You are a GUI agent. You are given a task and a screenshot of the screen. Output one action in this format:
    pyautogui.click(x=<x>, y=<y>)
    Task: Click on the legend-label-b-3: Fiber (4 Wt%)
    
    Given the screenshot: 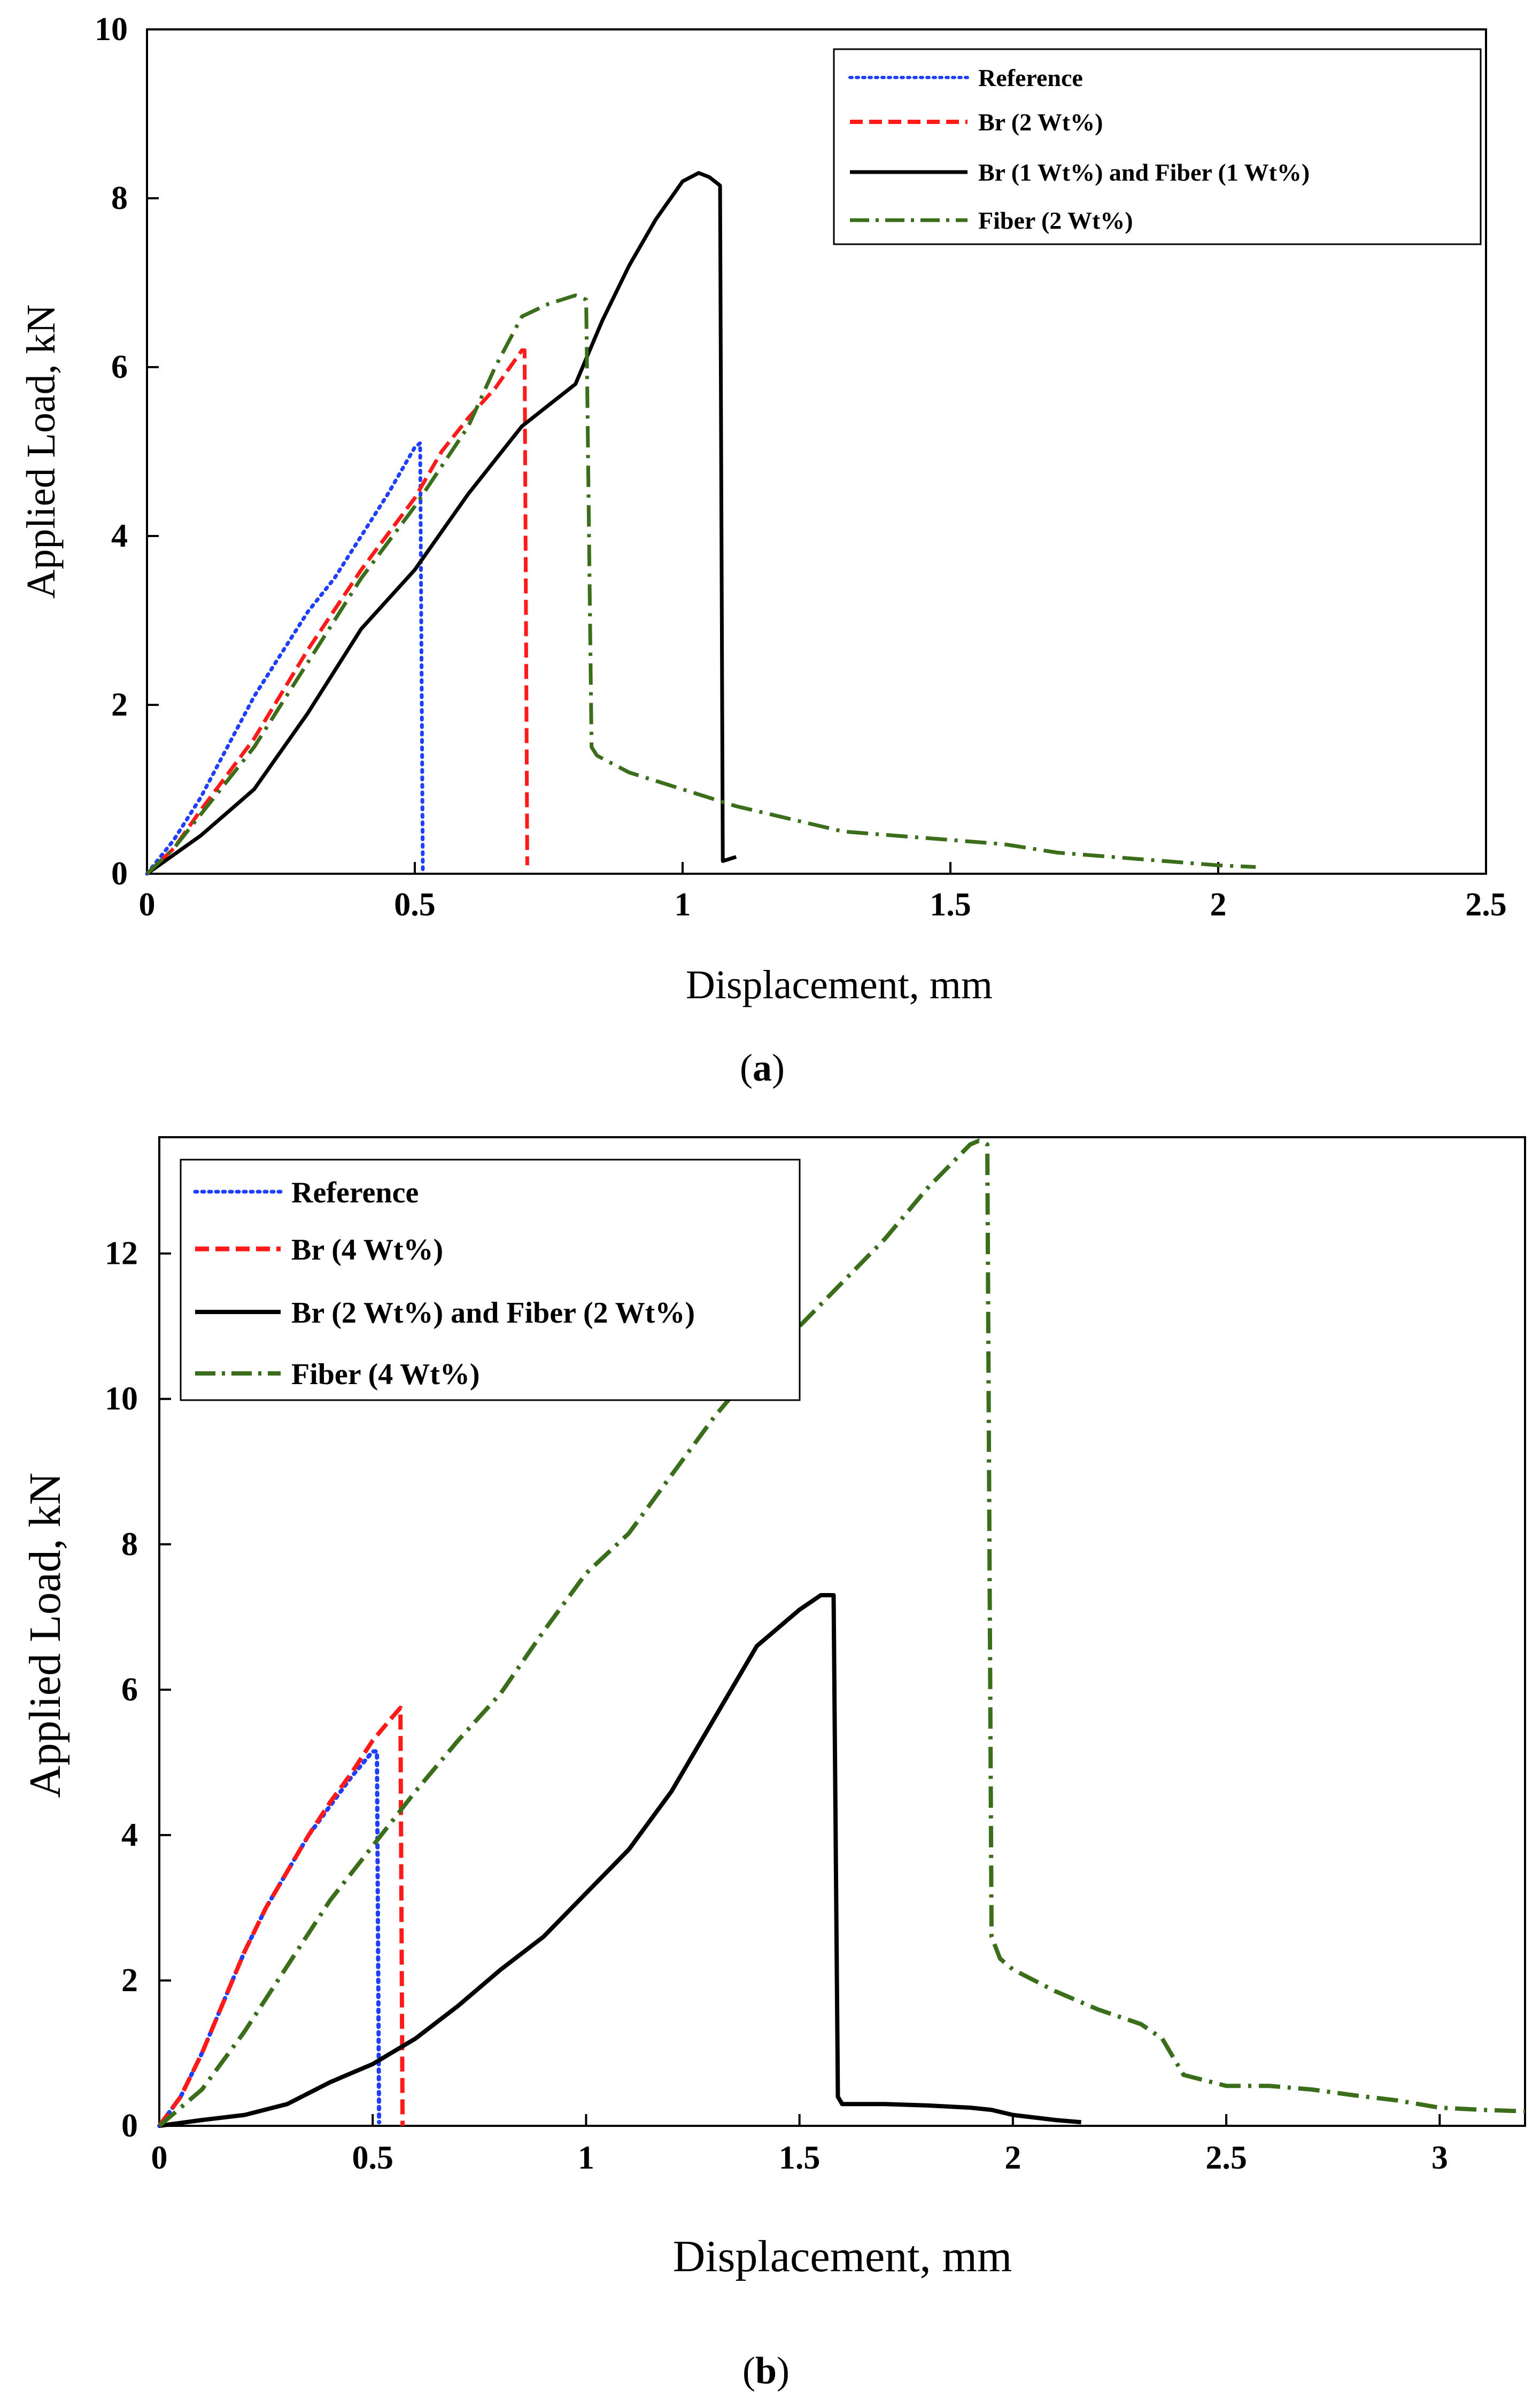 What is the action you would take?
    pyautogui.click(x=385, y=1374)
    